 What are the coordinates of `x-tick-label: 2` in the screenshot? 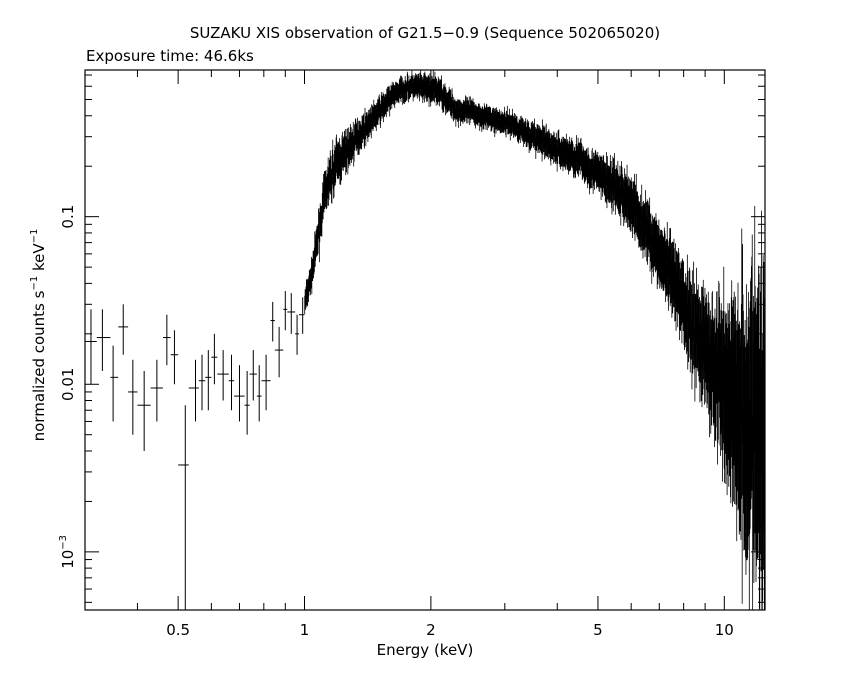 It's located at (431, 630).